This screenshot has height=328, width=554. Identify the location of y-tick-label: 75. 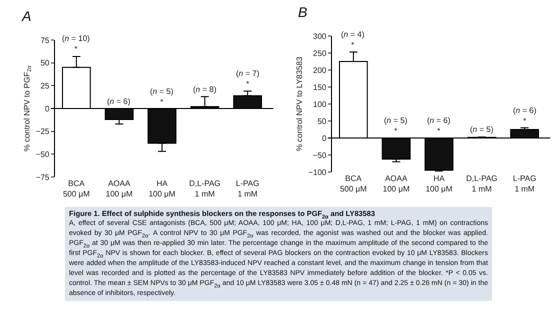
(45, 40).